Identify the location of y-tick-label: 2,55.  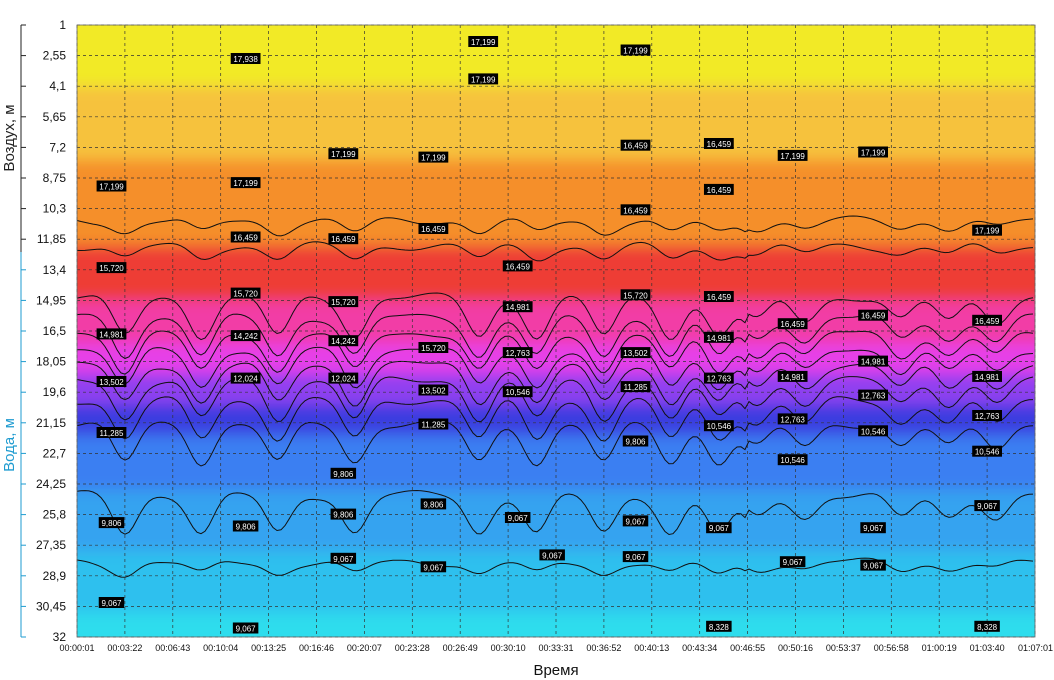
(55, 56).